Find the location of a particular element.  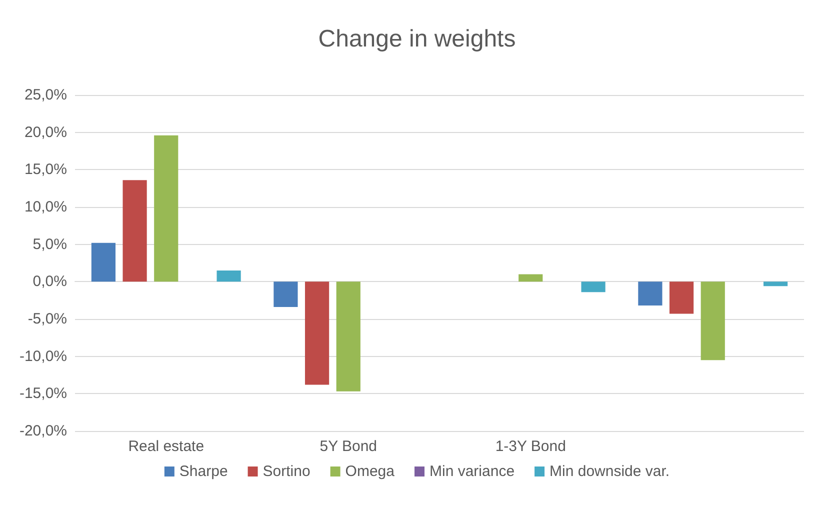

y-tick-label: -10,0% is located at coordinates (43, 356).